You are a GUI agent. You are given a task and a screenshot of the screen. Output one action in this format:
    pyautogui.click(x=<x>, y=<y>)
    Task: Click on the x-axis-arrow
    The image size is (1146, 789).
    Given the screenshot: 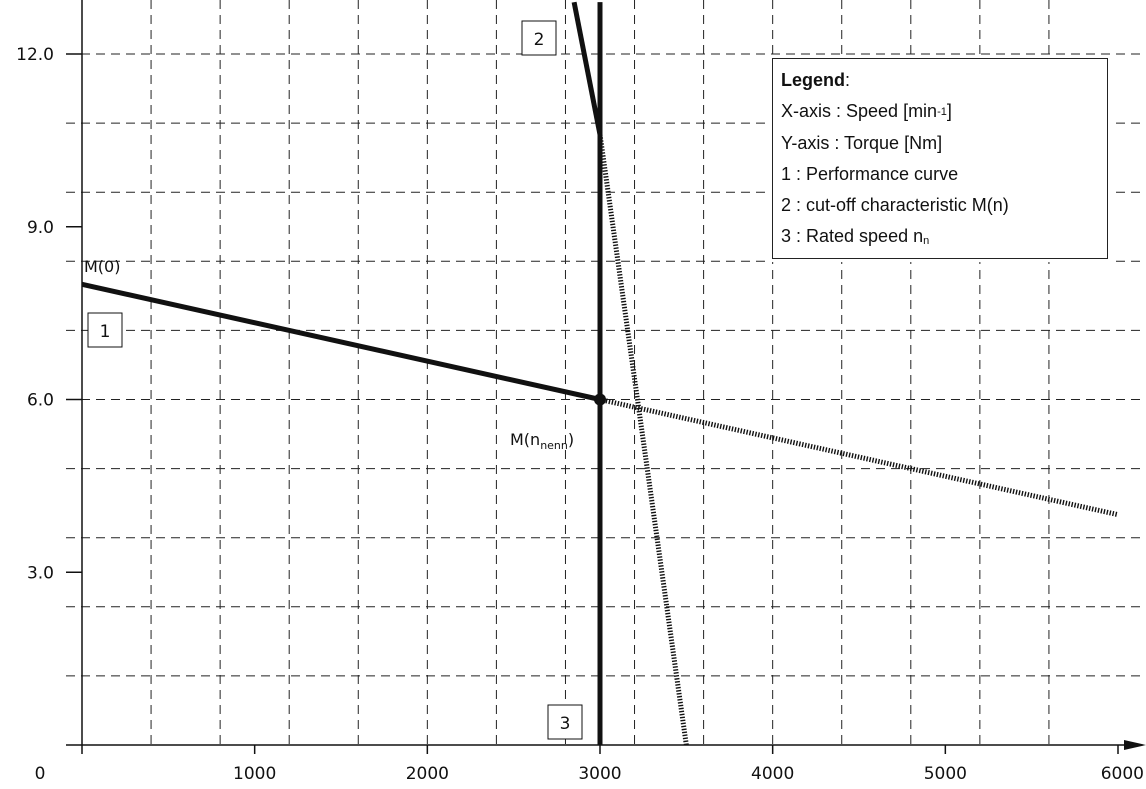 What is the action you would take?
    pyautogui.click(x=1135, y=745)
    